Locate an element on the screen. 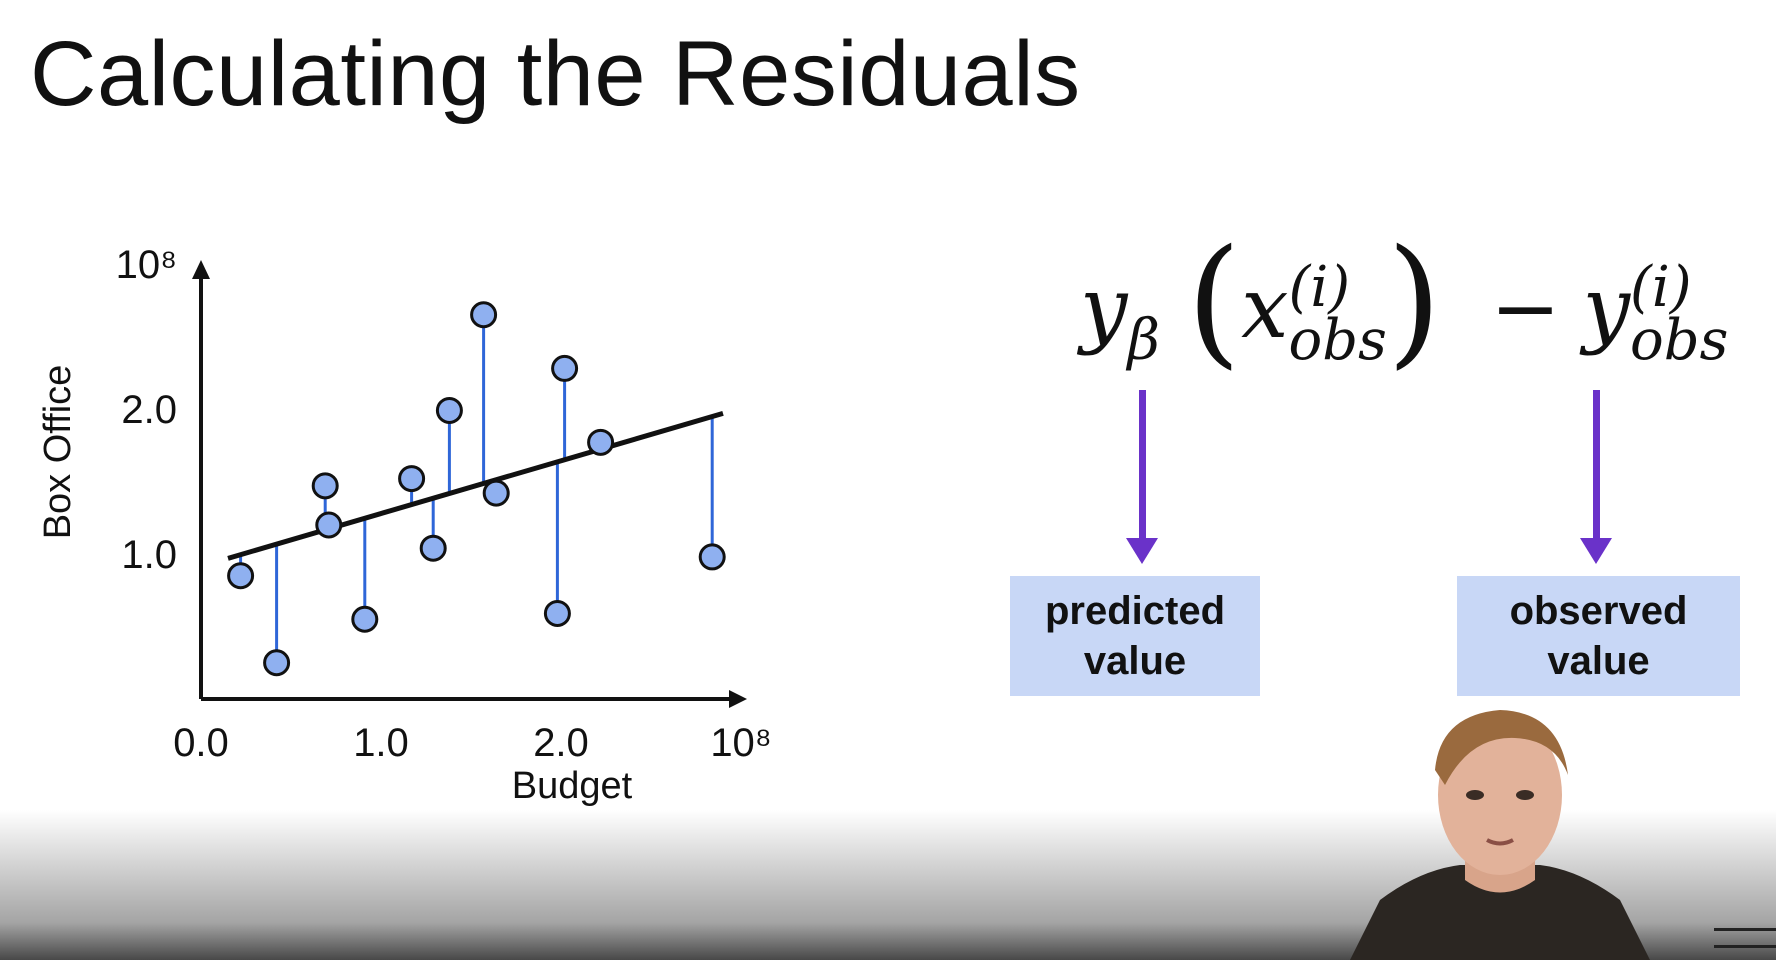  chart-axes is located at coordinates (469, 484).